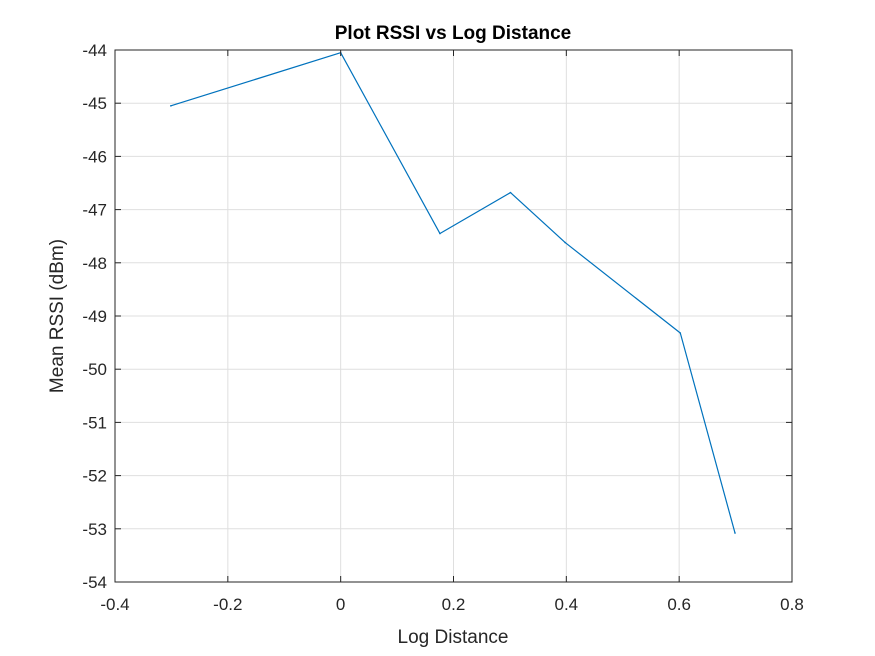 Image resolution: width=875 pixels, height=656 pixels. I want to click on chart-title: Plot RSSI vs Log Distance, so click(453, 33).